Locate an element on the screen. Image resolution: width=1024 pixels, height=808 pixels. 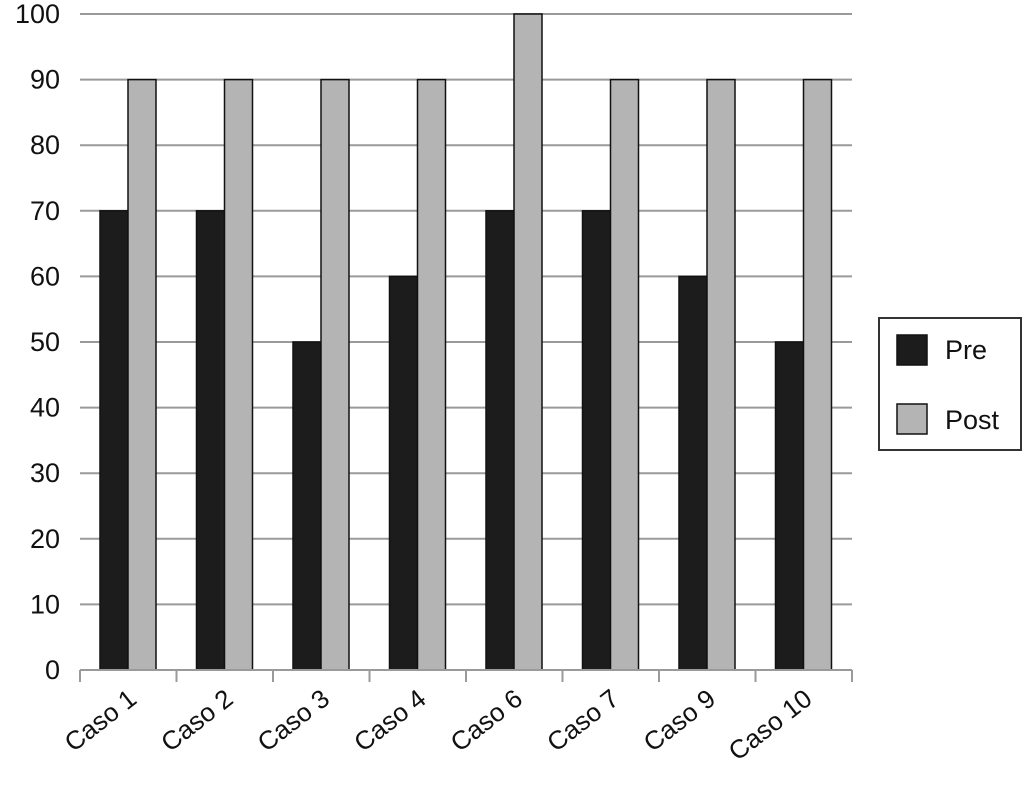
y-tick-label: 20 is located at coordinates (45, 539).